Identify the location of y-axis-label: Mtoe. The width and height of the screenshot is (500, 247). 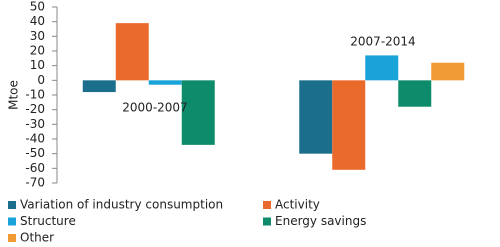
(14, 95).